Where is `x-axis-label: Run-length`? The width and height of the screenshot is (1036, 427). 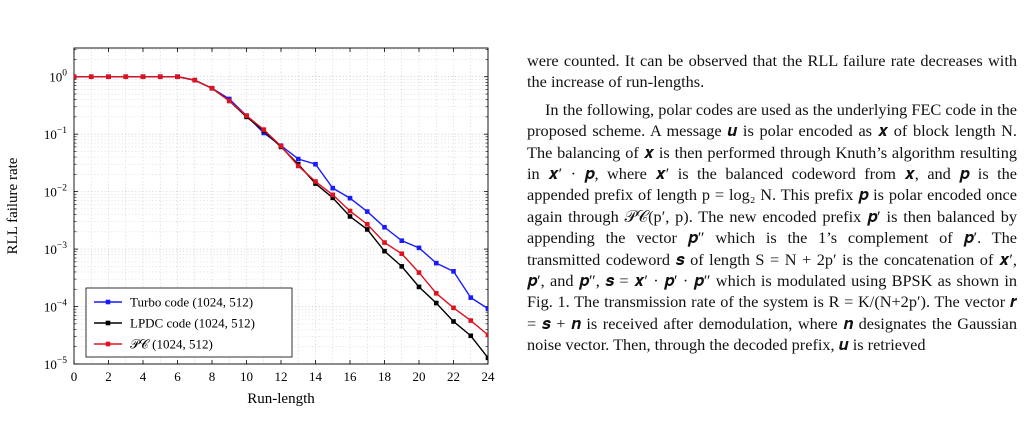
x-axis-label: Run-length is located at coordinates (281, 399).